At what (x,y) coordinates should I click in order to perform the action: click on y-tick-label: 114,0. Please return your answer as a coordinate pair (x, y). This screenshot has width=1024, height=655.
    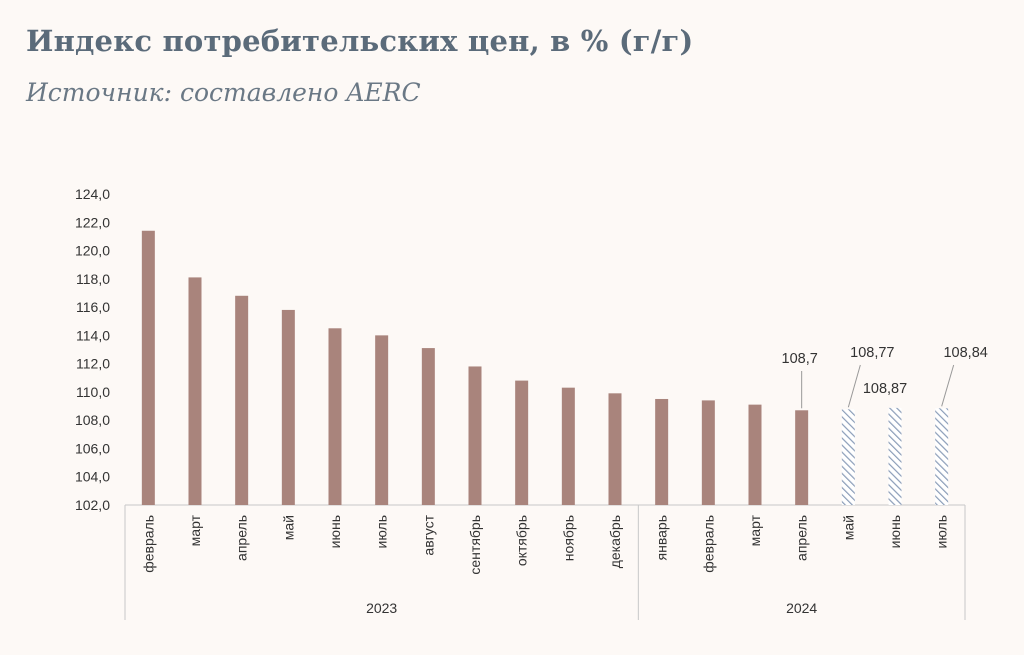
    Looking at the image, I should click on (93, 335).